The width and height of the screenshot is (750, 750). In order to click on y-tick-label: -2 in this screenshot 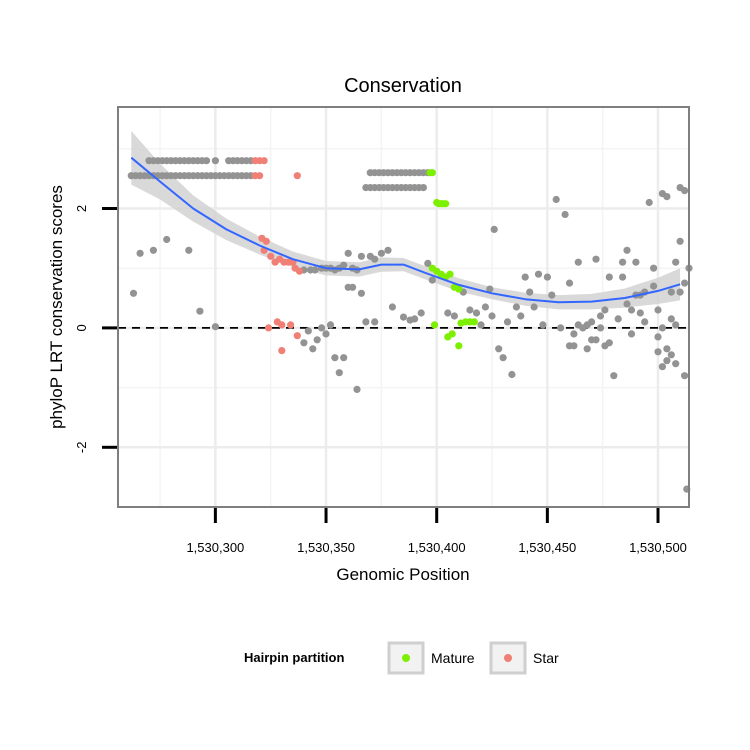, I will do `click(81, 448)`.